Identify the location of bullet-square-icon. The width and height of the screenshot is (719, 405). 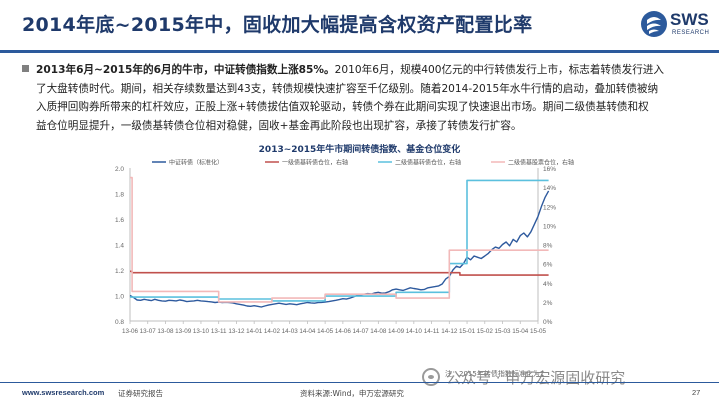
(25, 68).